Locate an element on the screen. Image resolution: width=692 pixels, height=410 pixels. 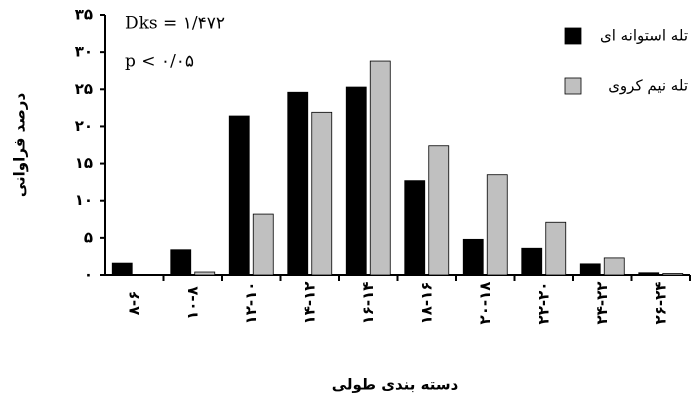
x-tick-label: ۱۴-۱۲ is located at coordinates (309, 303).